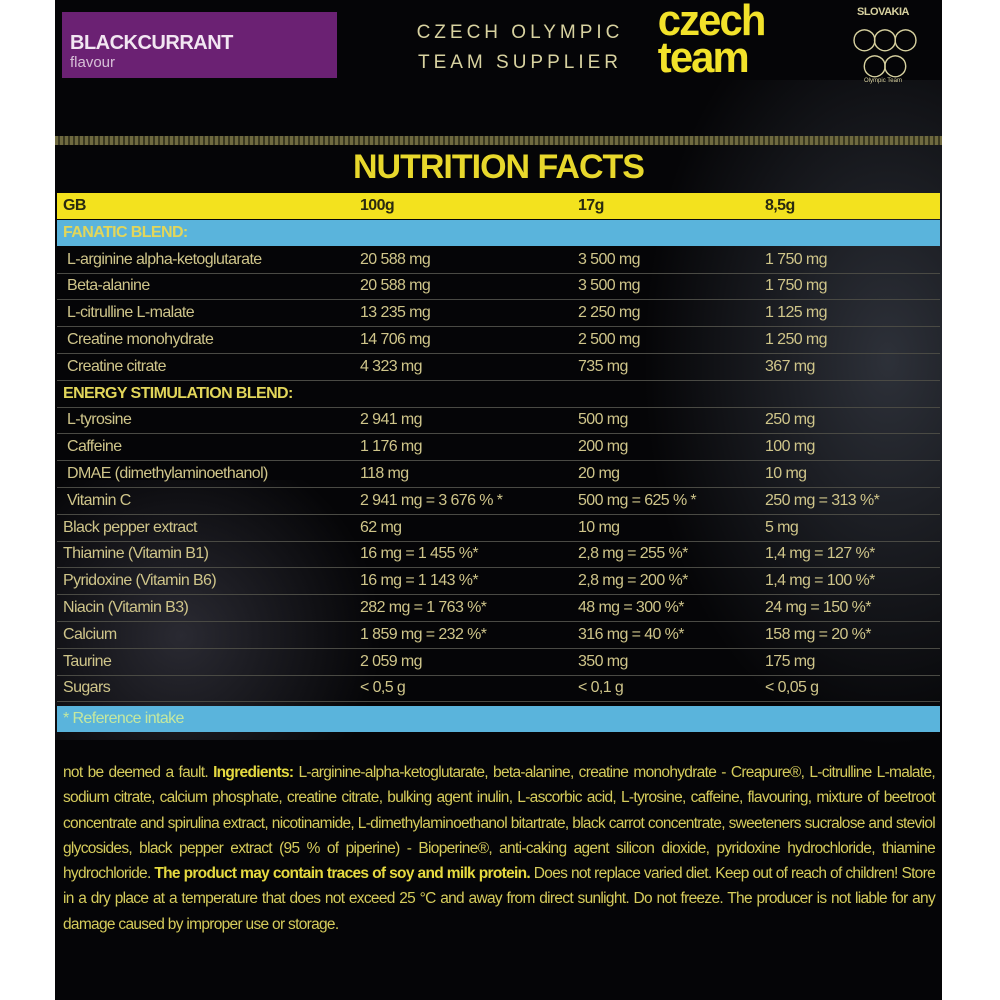 Image resolution: width=1000 pixels, height=1000 pixels. Describe the element at coordinates (633, 554) in the screenshot. I see `cell: 2,8 mg = 255 %*` at that location.